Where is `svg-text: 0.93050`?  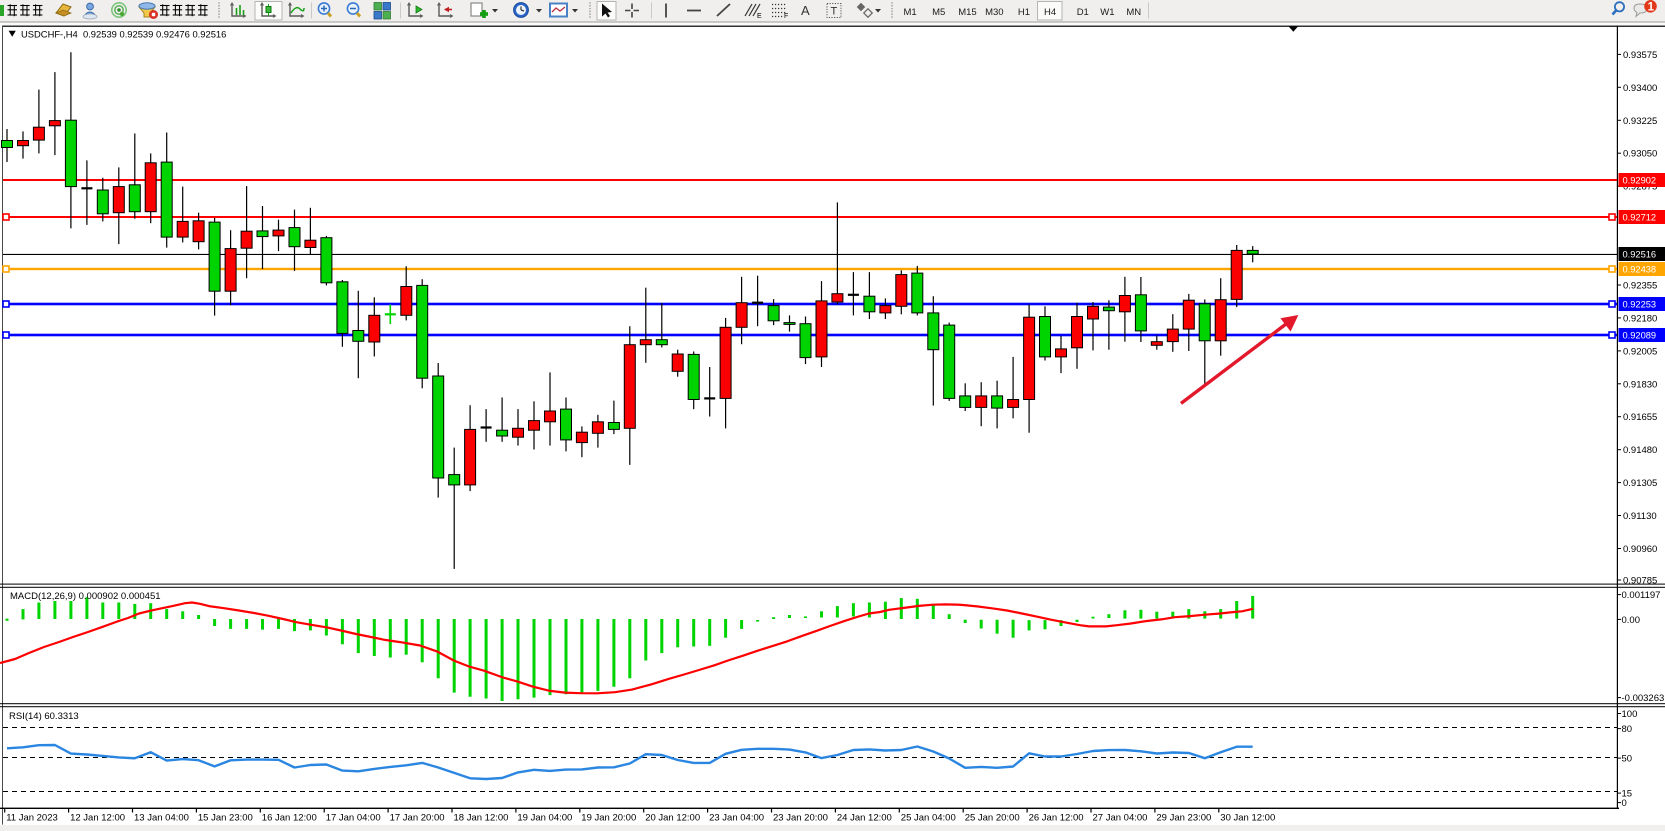 svg-text: 0.93050 is located at coordinates (1640, 154).